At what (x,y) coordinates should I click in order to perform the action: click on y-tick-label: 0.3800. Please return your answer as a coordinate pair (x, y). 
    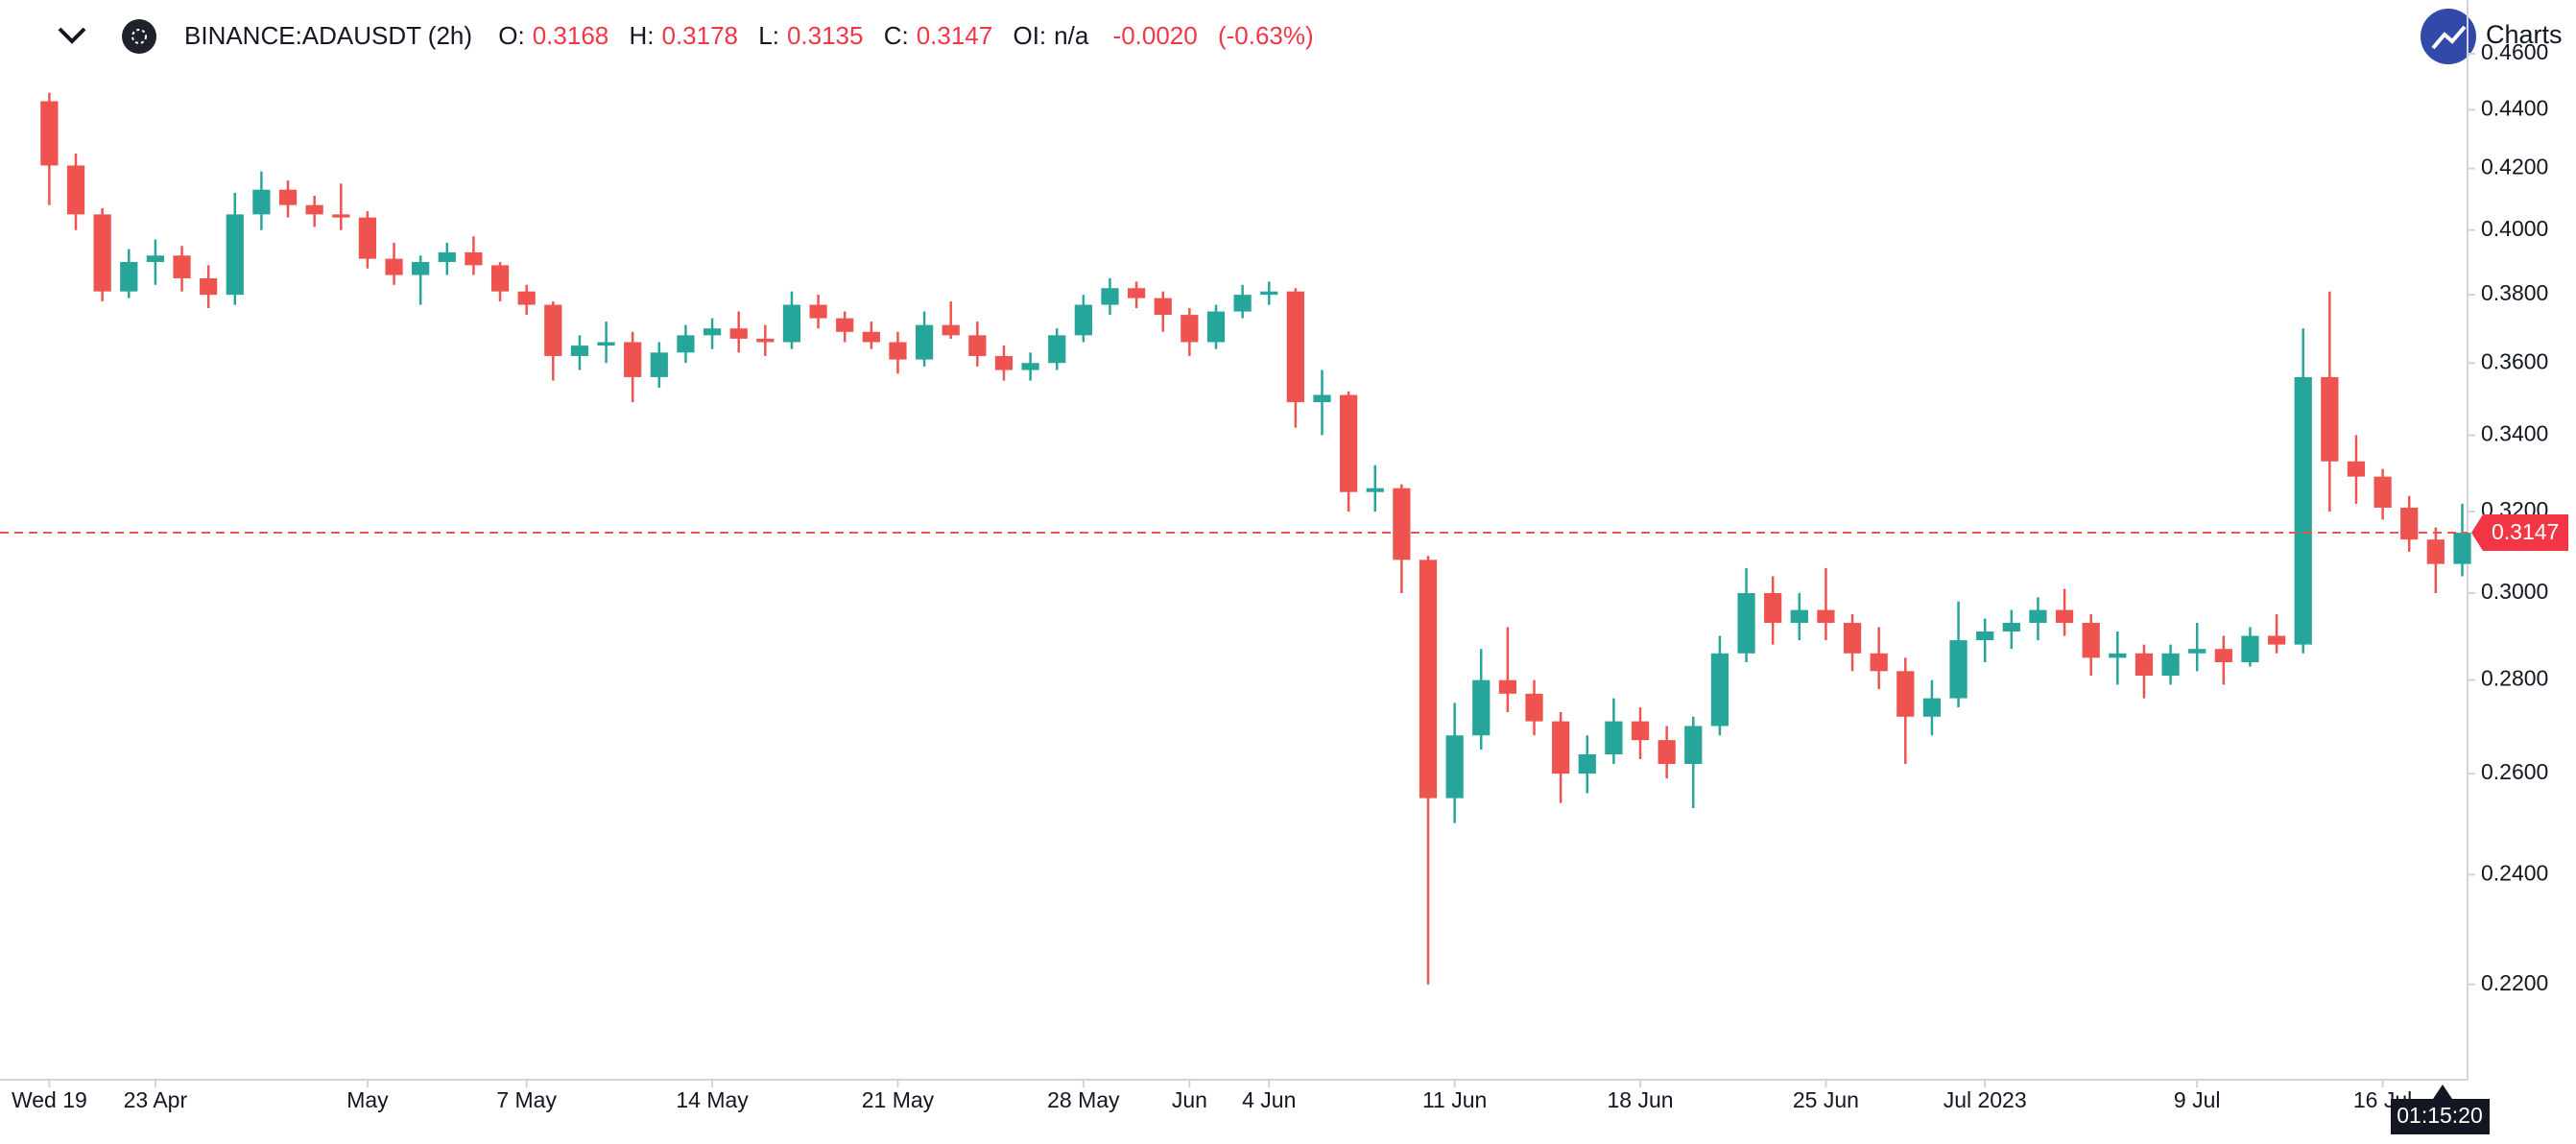
    Looking at the image, I should click on (2514, 292).